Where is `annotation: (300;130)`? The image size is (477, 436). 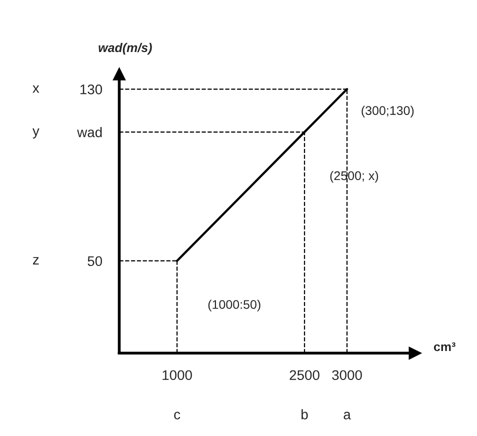
annotation: (300;130) is located at coordinates (388, 112).